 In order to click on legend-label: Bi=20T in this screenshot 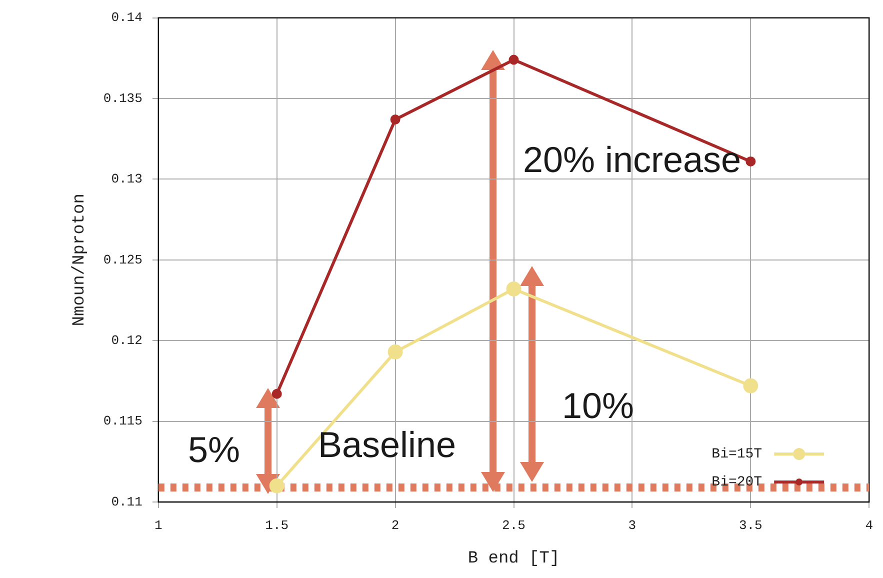, I will do `click(737, 482)`.